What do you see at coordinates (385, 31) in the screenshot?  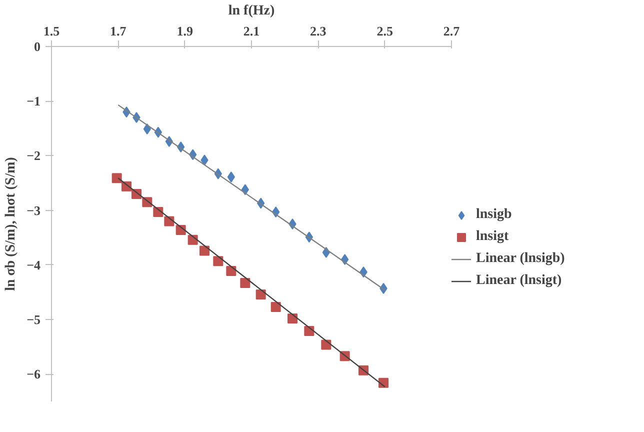 I see `x-tick-label: 2.5` at bounding box center [385, 31].